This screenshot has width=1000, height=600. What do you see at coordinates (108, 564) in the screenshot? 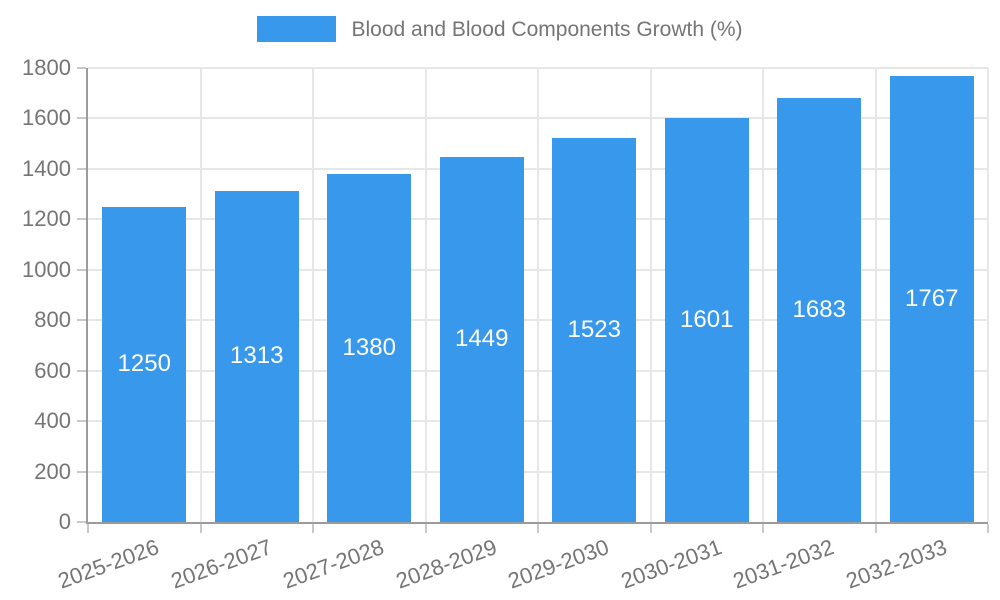
I see `x-tick-label: 2025-2026` at bounding box center [108, 564].